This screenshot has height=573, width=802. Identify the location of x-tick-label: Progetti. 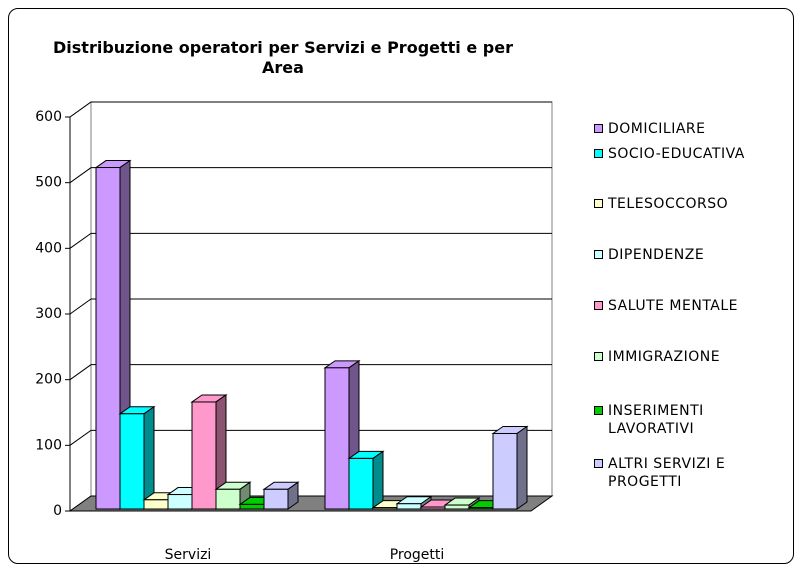
(417, 555).